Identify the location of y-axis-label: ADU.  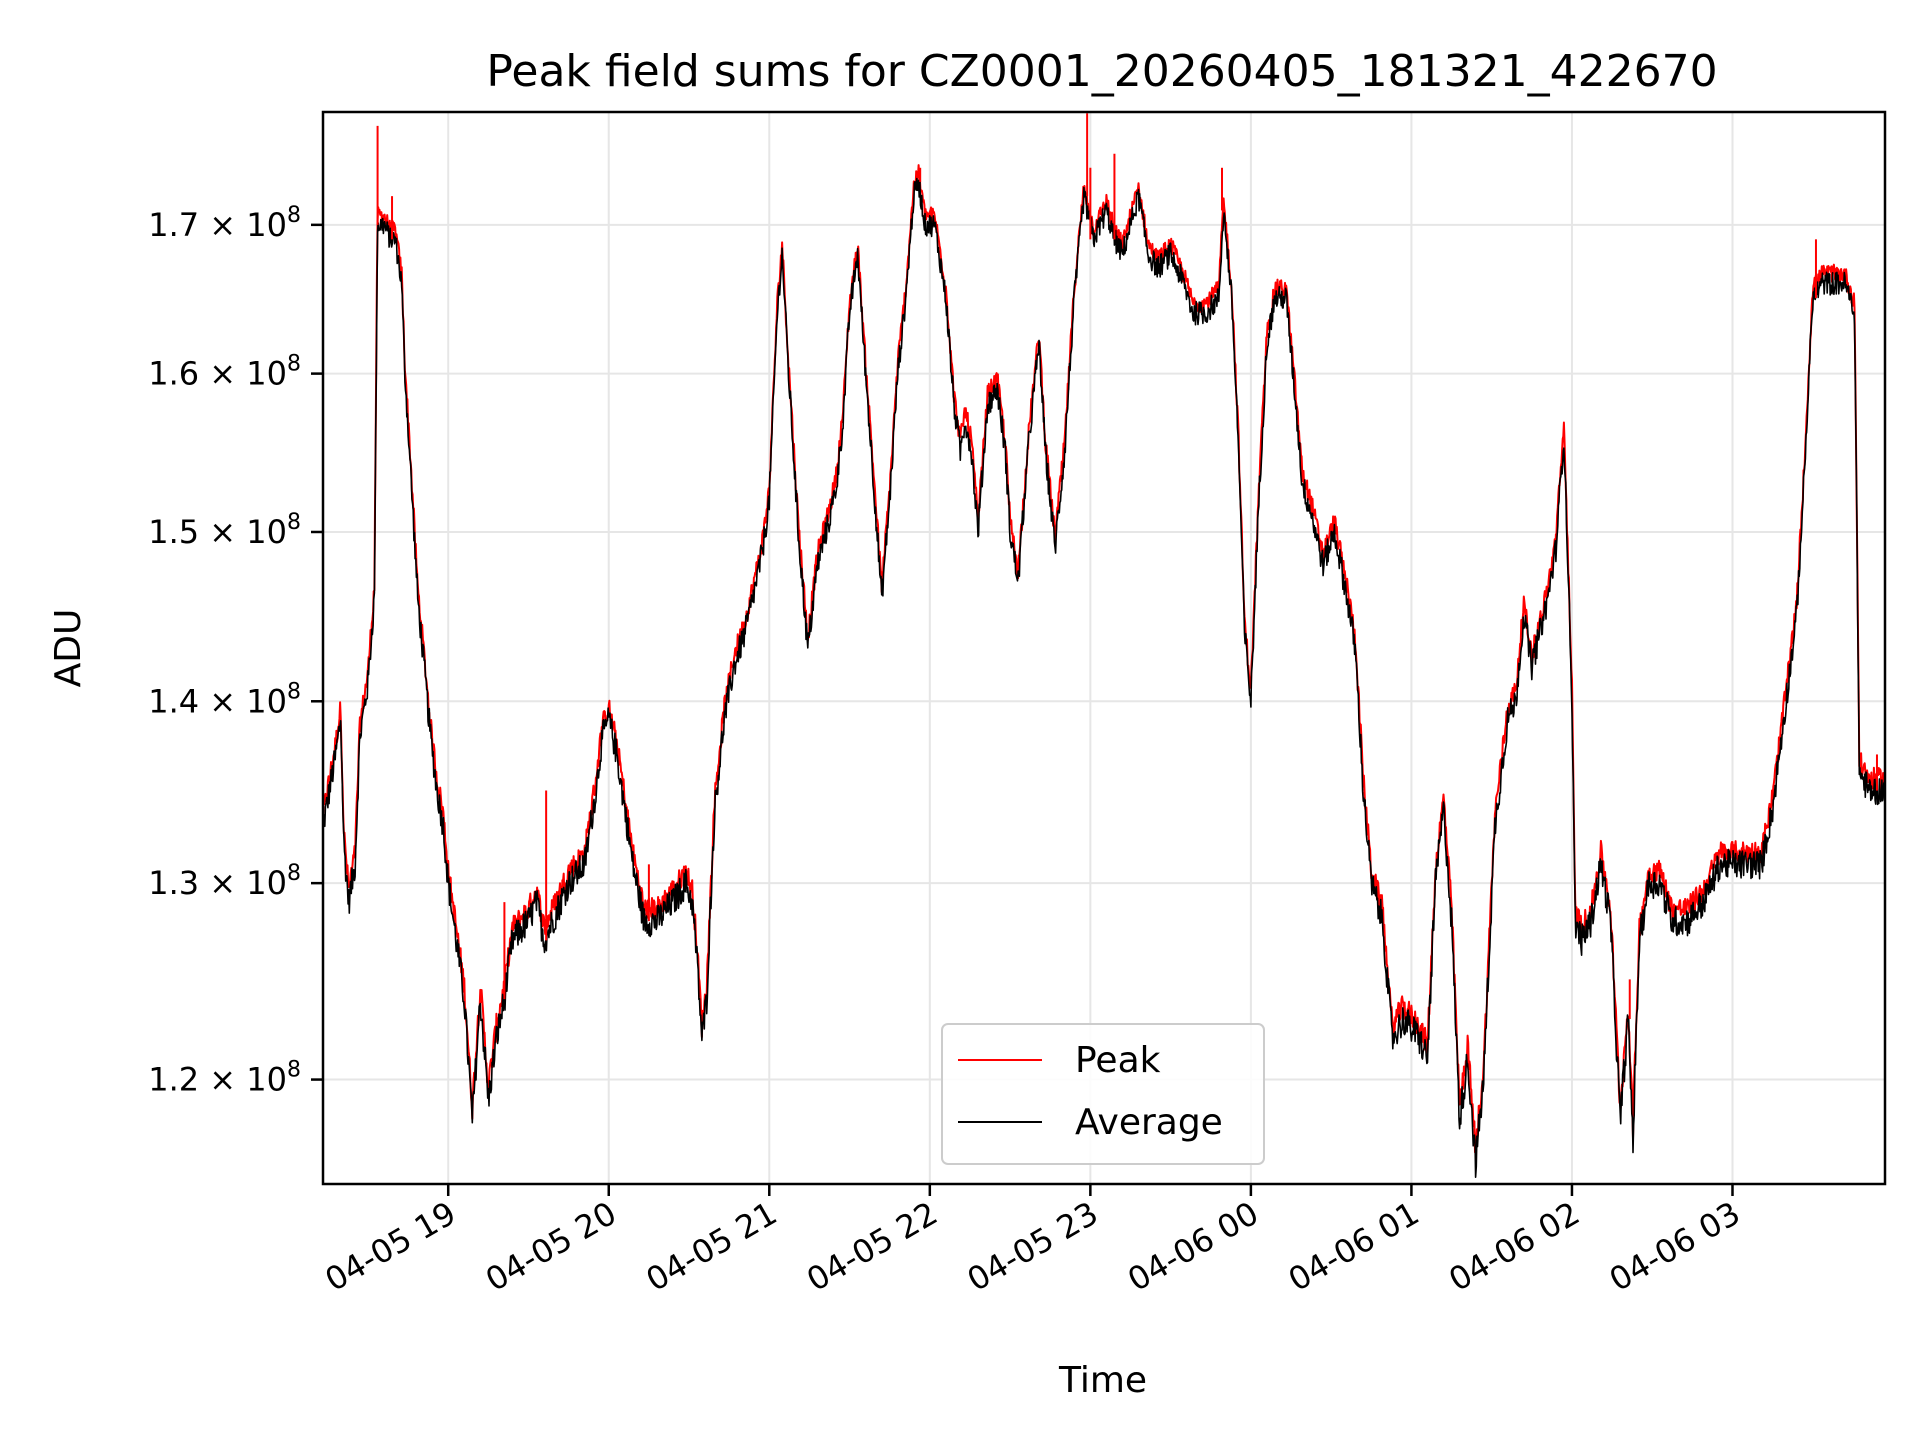
(68, 648).